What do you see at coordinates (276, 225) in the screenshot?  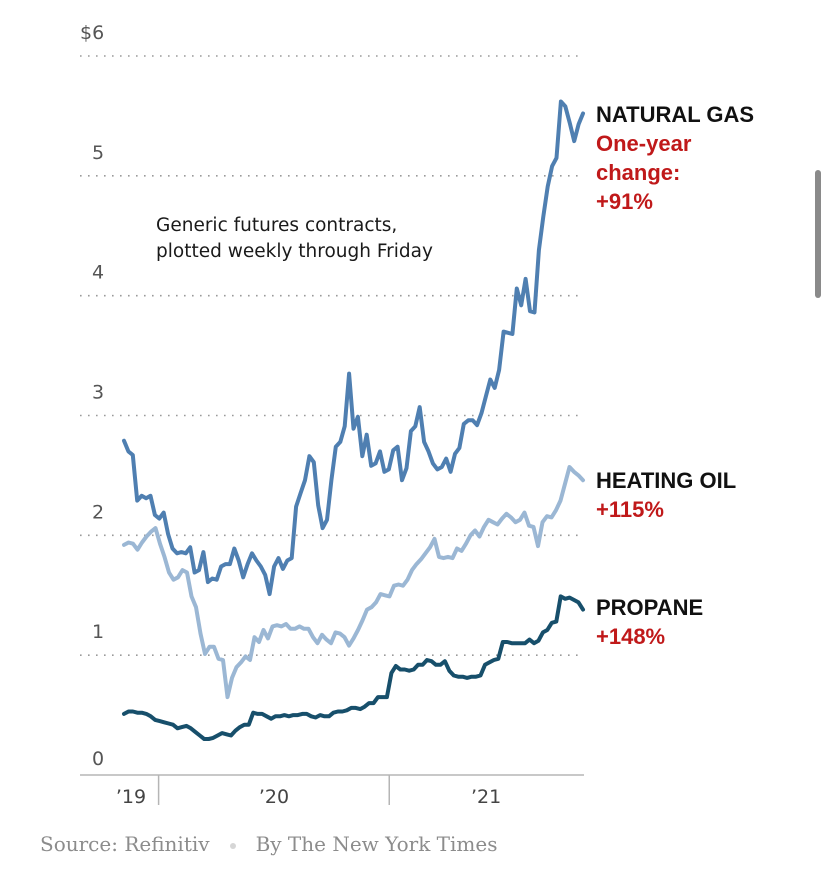 I see `annotation-line: Generic futures contracts,` at bounding box center [276, 225].